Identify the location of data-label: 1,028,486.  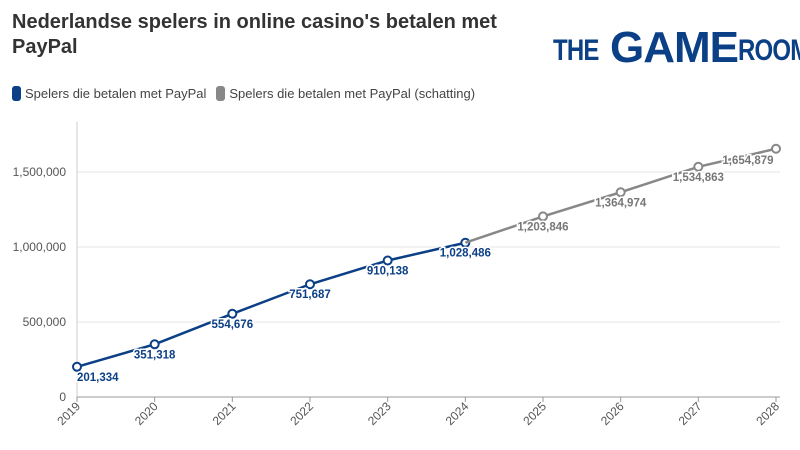
(465, 254).